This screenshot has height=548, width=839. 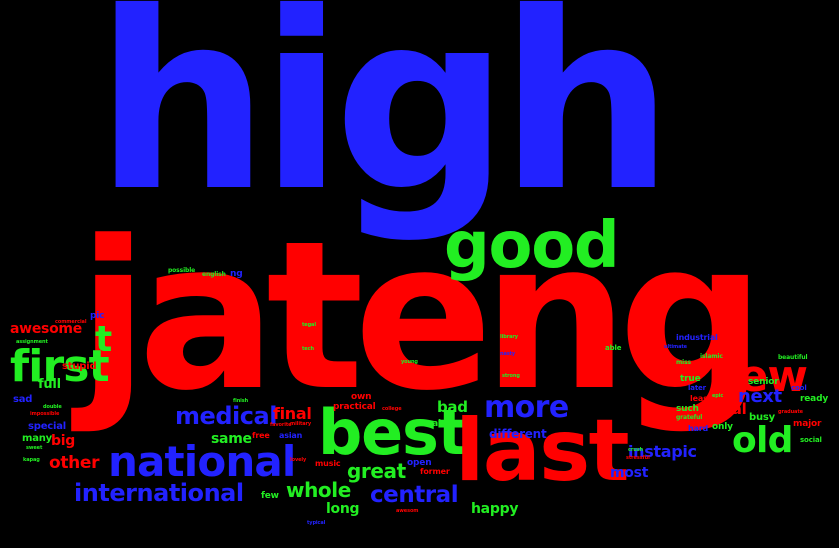 I want to click on word-awesome: awesome, so click(x=46, y=329).